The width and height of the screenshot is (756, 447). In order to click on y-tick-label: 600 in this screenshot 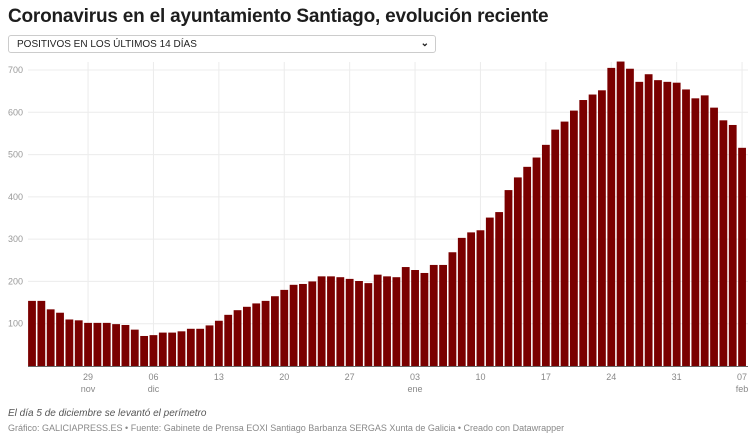, I will do `click(15, 112)`.